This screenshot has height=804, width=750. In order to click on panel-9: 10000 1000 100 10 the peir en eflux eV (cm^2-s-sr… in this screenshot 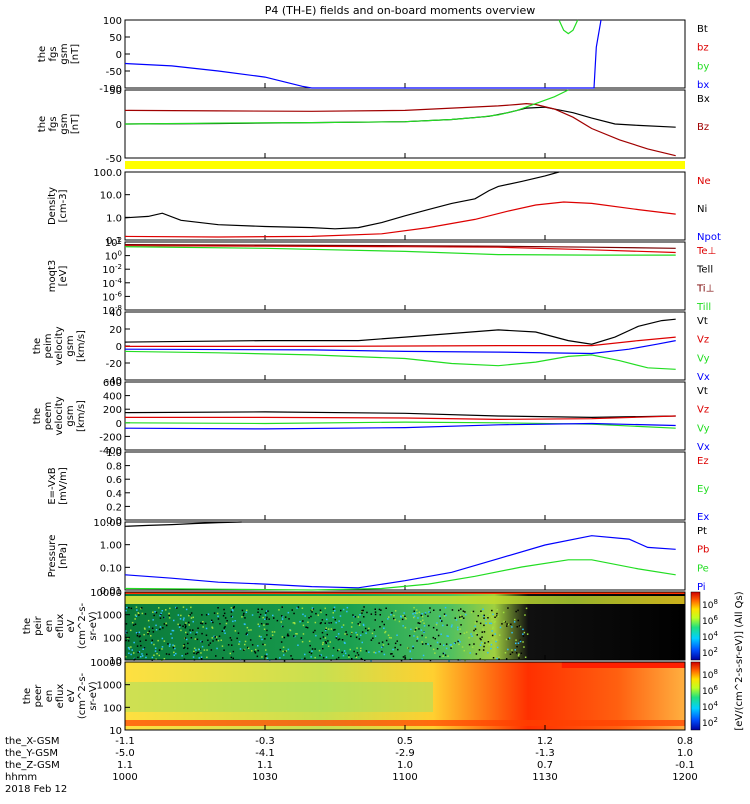, I will do `click(370, 627)`.